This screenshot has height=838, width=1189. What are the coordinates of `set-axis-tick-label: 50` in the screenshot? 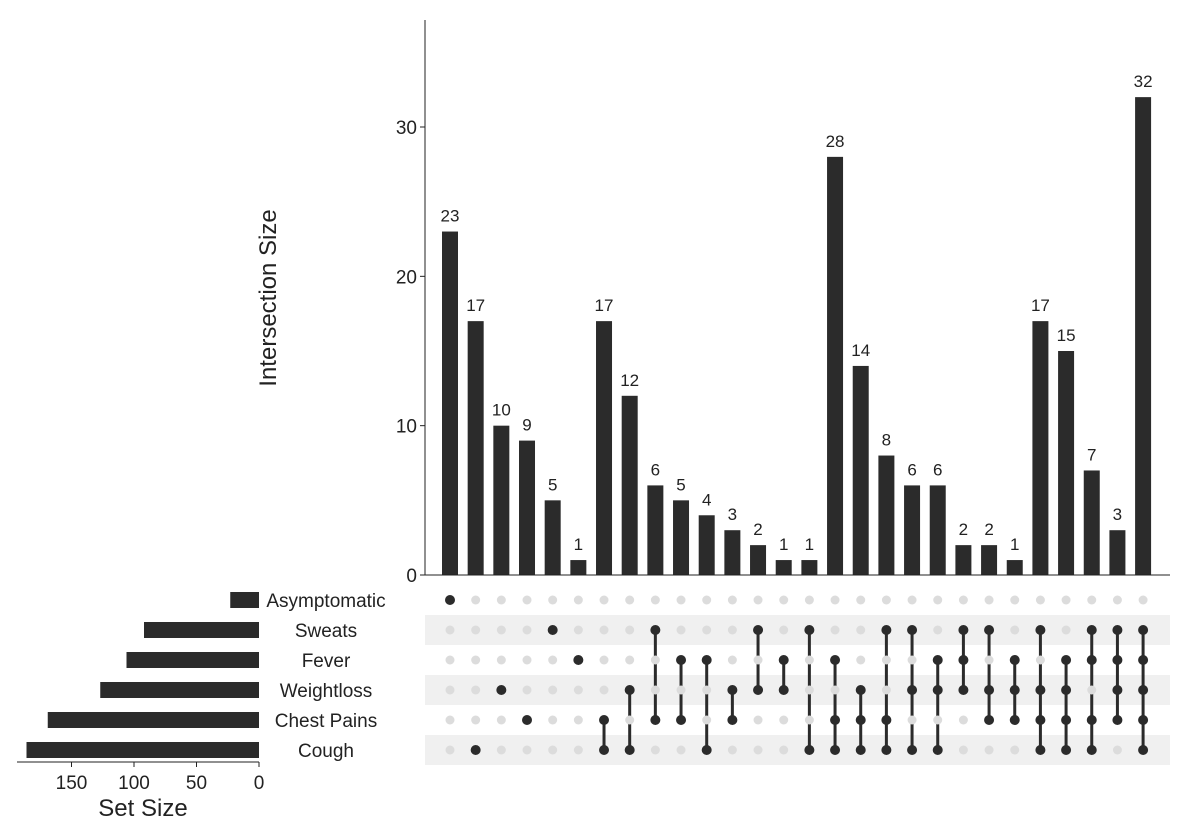 It's located at (196, 783).